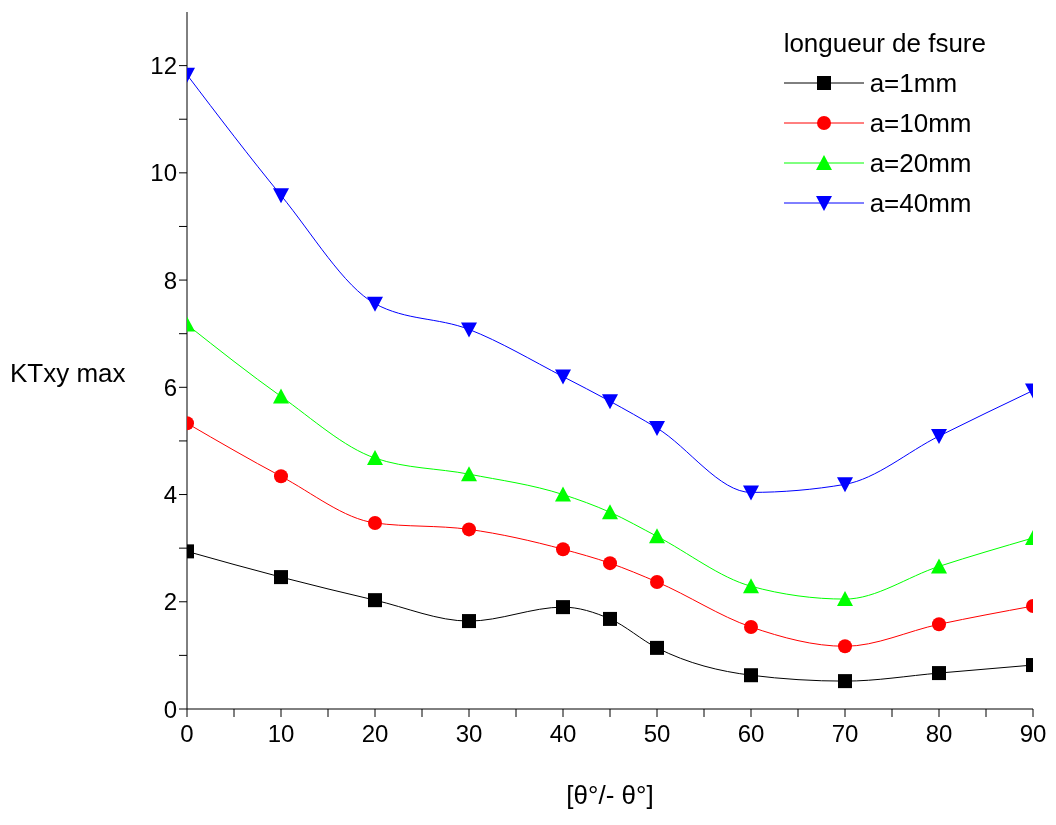 The width and height of the screenshot is (1056, 825). I want to click on legend-label: a=40mm, so click(920, 203).